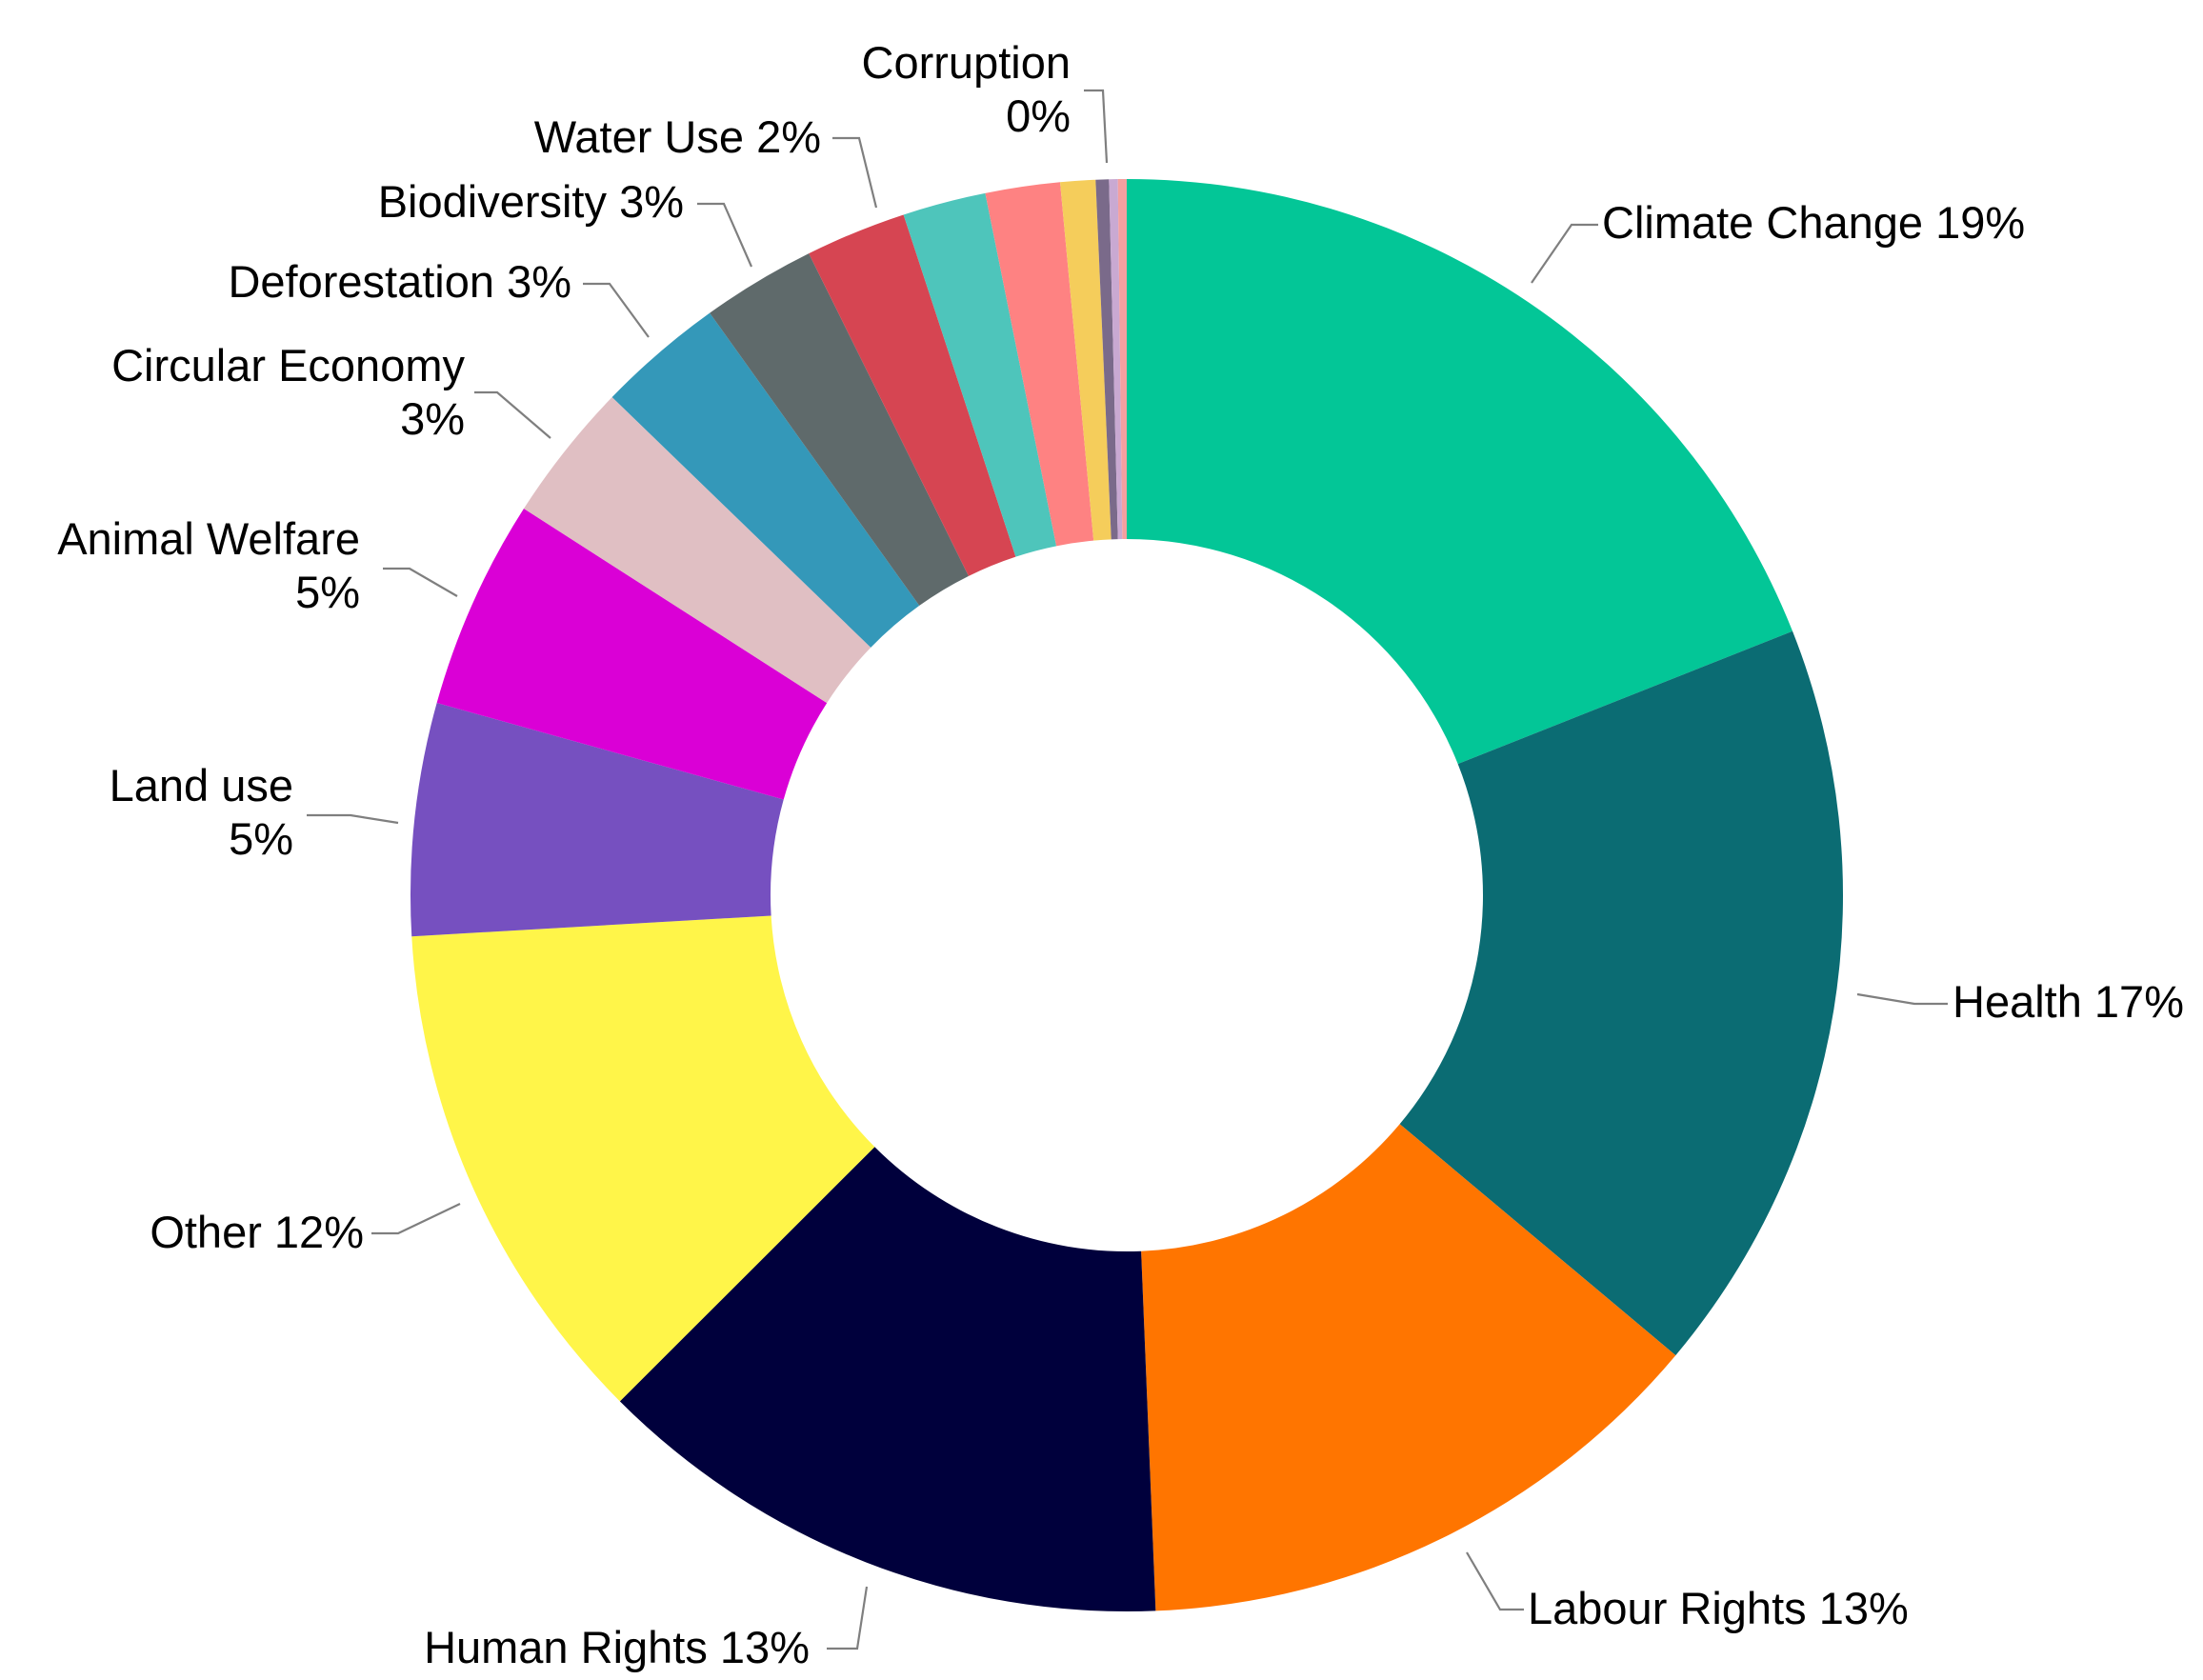  Describe the element at coordinates (643, 1158) in the screenshot. I see `slice-other` at that location.